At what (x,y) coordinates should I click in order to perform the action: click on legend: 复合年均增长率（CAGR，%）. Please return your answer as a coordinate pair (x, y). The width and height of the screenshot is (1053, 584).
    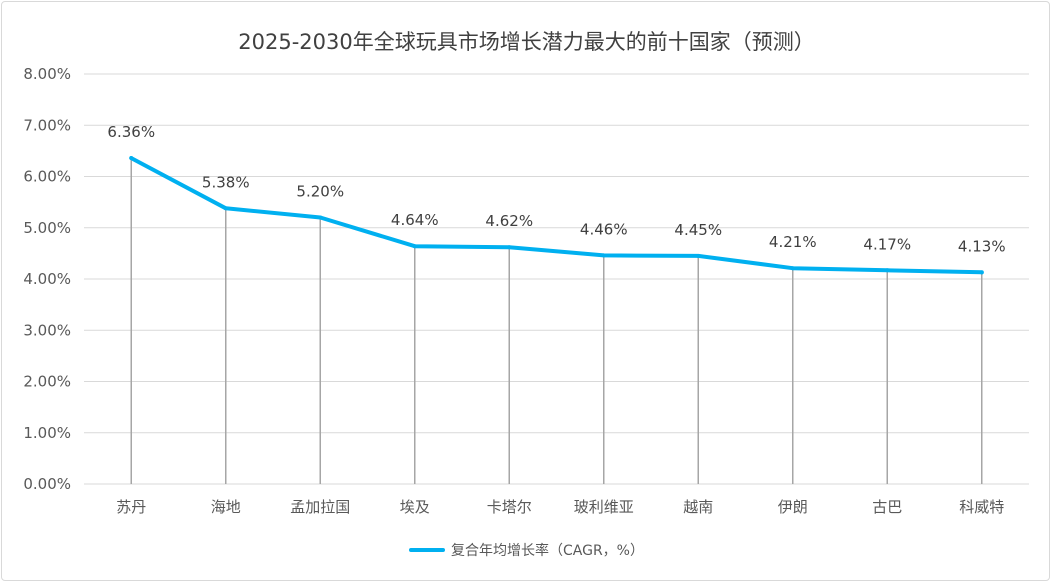
    Looking at the image, I should click on (526, 550).